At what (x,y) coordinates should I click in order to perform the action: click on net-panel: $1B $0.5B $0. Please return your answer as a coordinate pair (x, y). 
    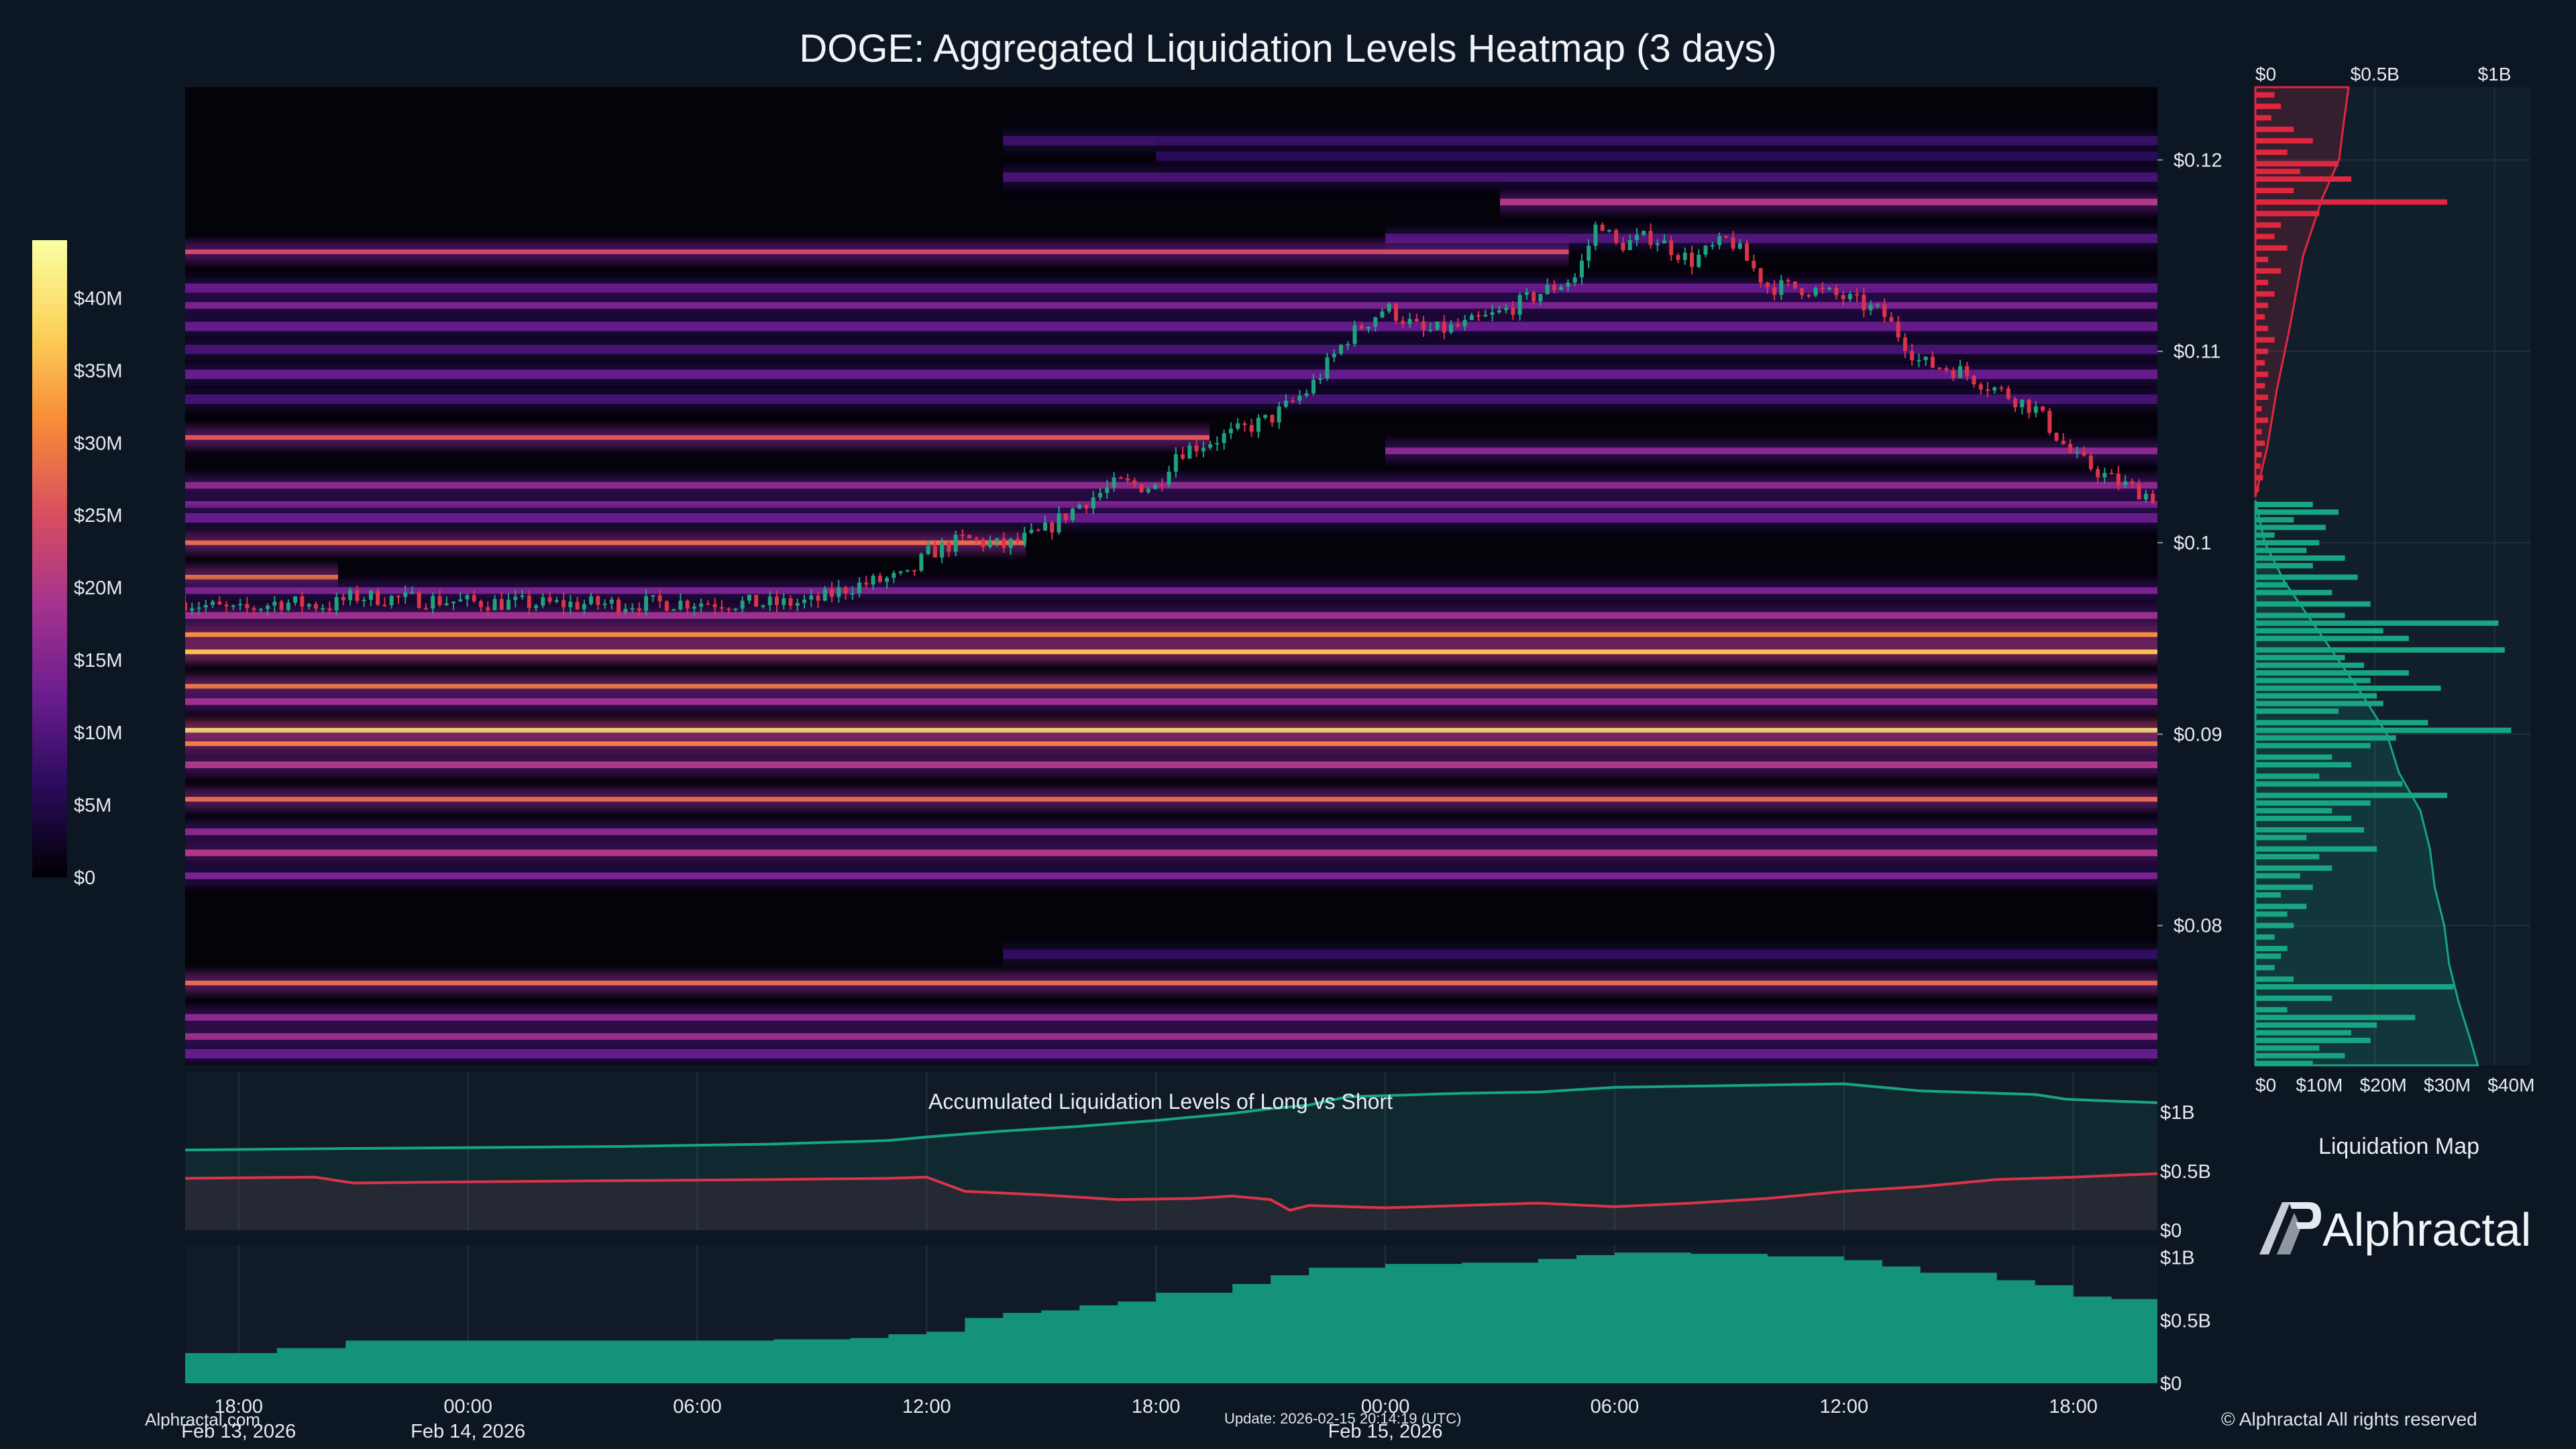
    Looking at the image, I should click on (1198, 1320).